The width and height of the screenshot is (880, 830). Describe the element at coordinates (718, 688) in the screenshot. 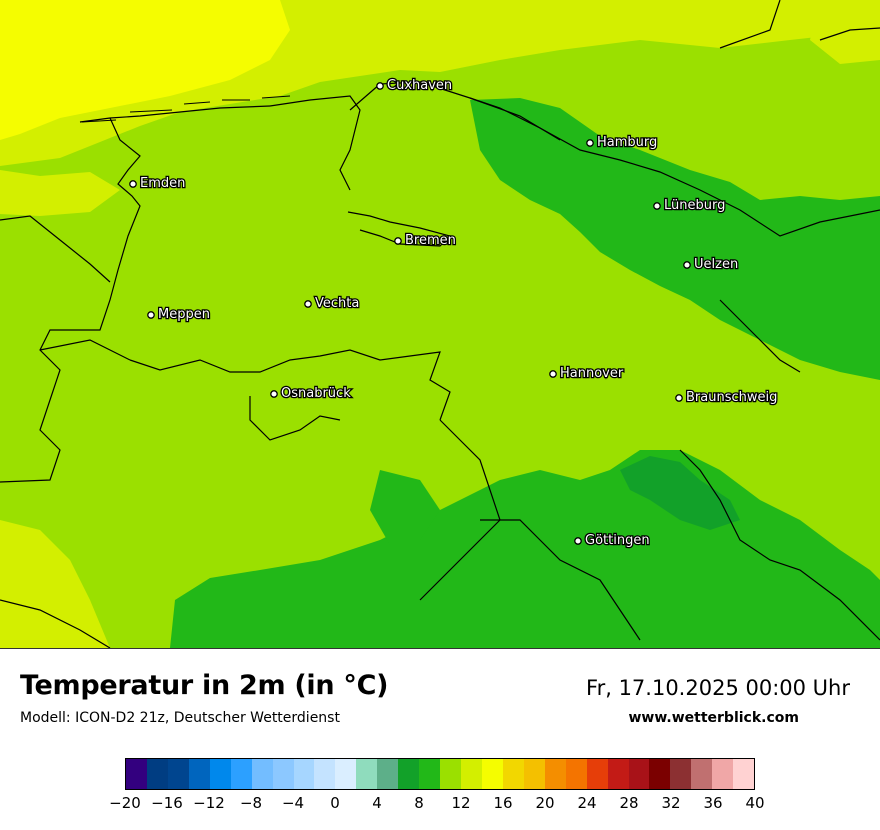

I see `forecast-datetime: Fr, 17.10.2025 00:00 Uhr` at that location.